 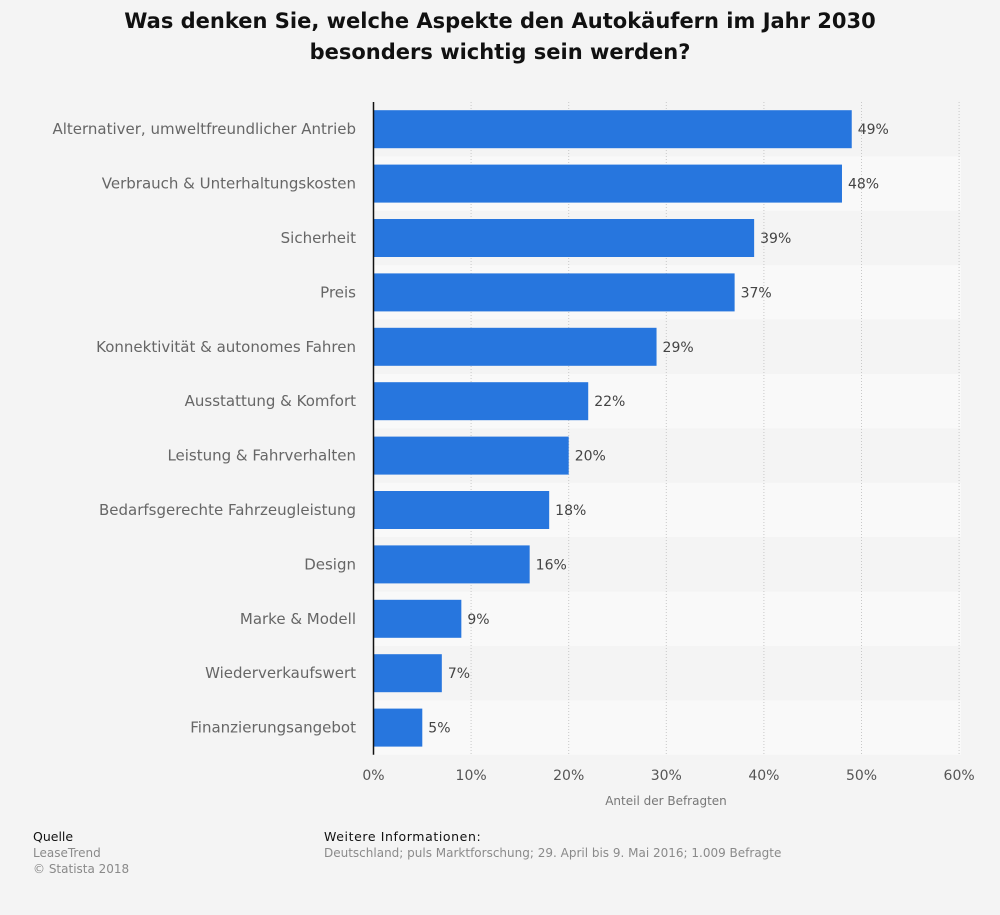 What do you see at coordinates (261, 456) in the screenshot?
I see `category-label: Leistung & Fahrverhalten` at bounding box center [261, 456].